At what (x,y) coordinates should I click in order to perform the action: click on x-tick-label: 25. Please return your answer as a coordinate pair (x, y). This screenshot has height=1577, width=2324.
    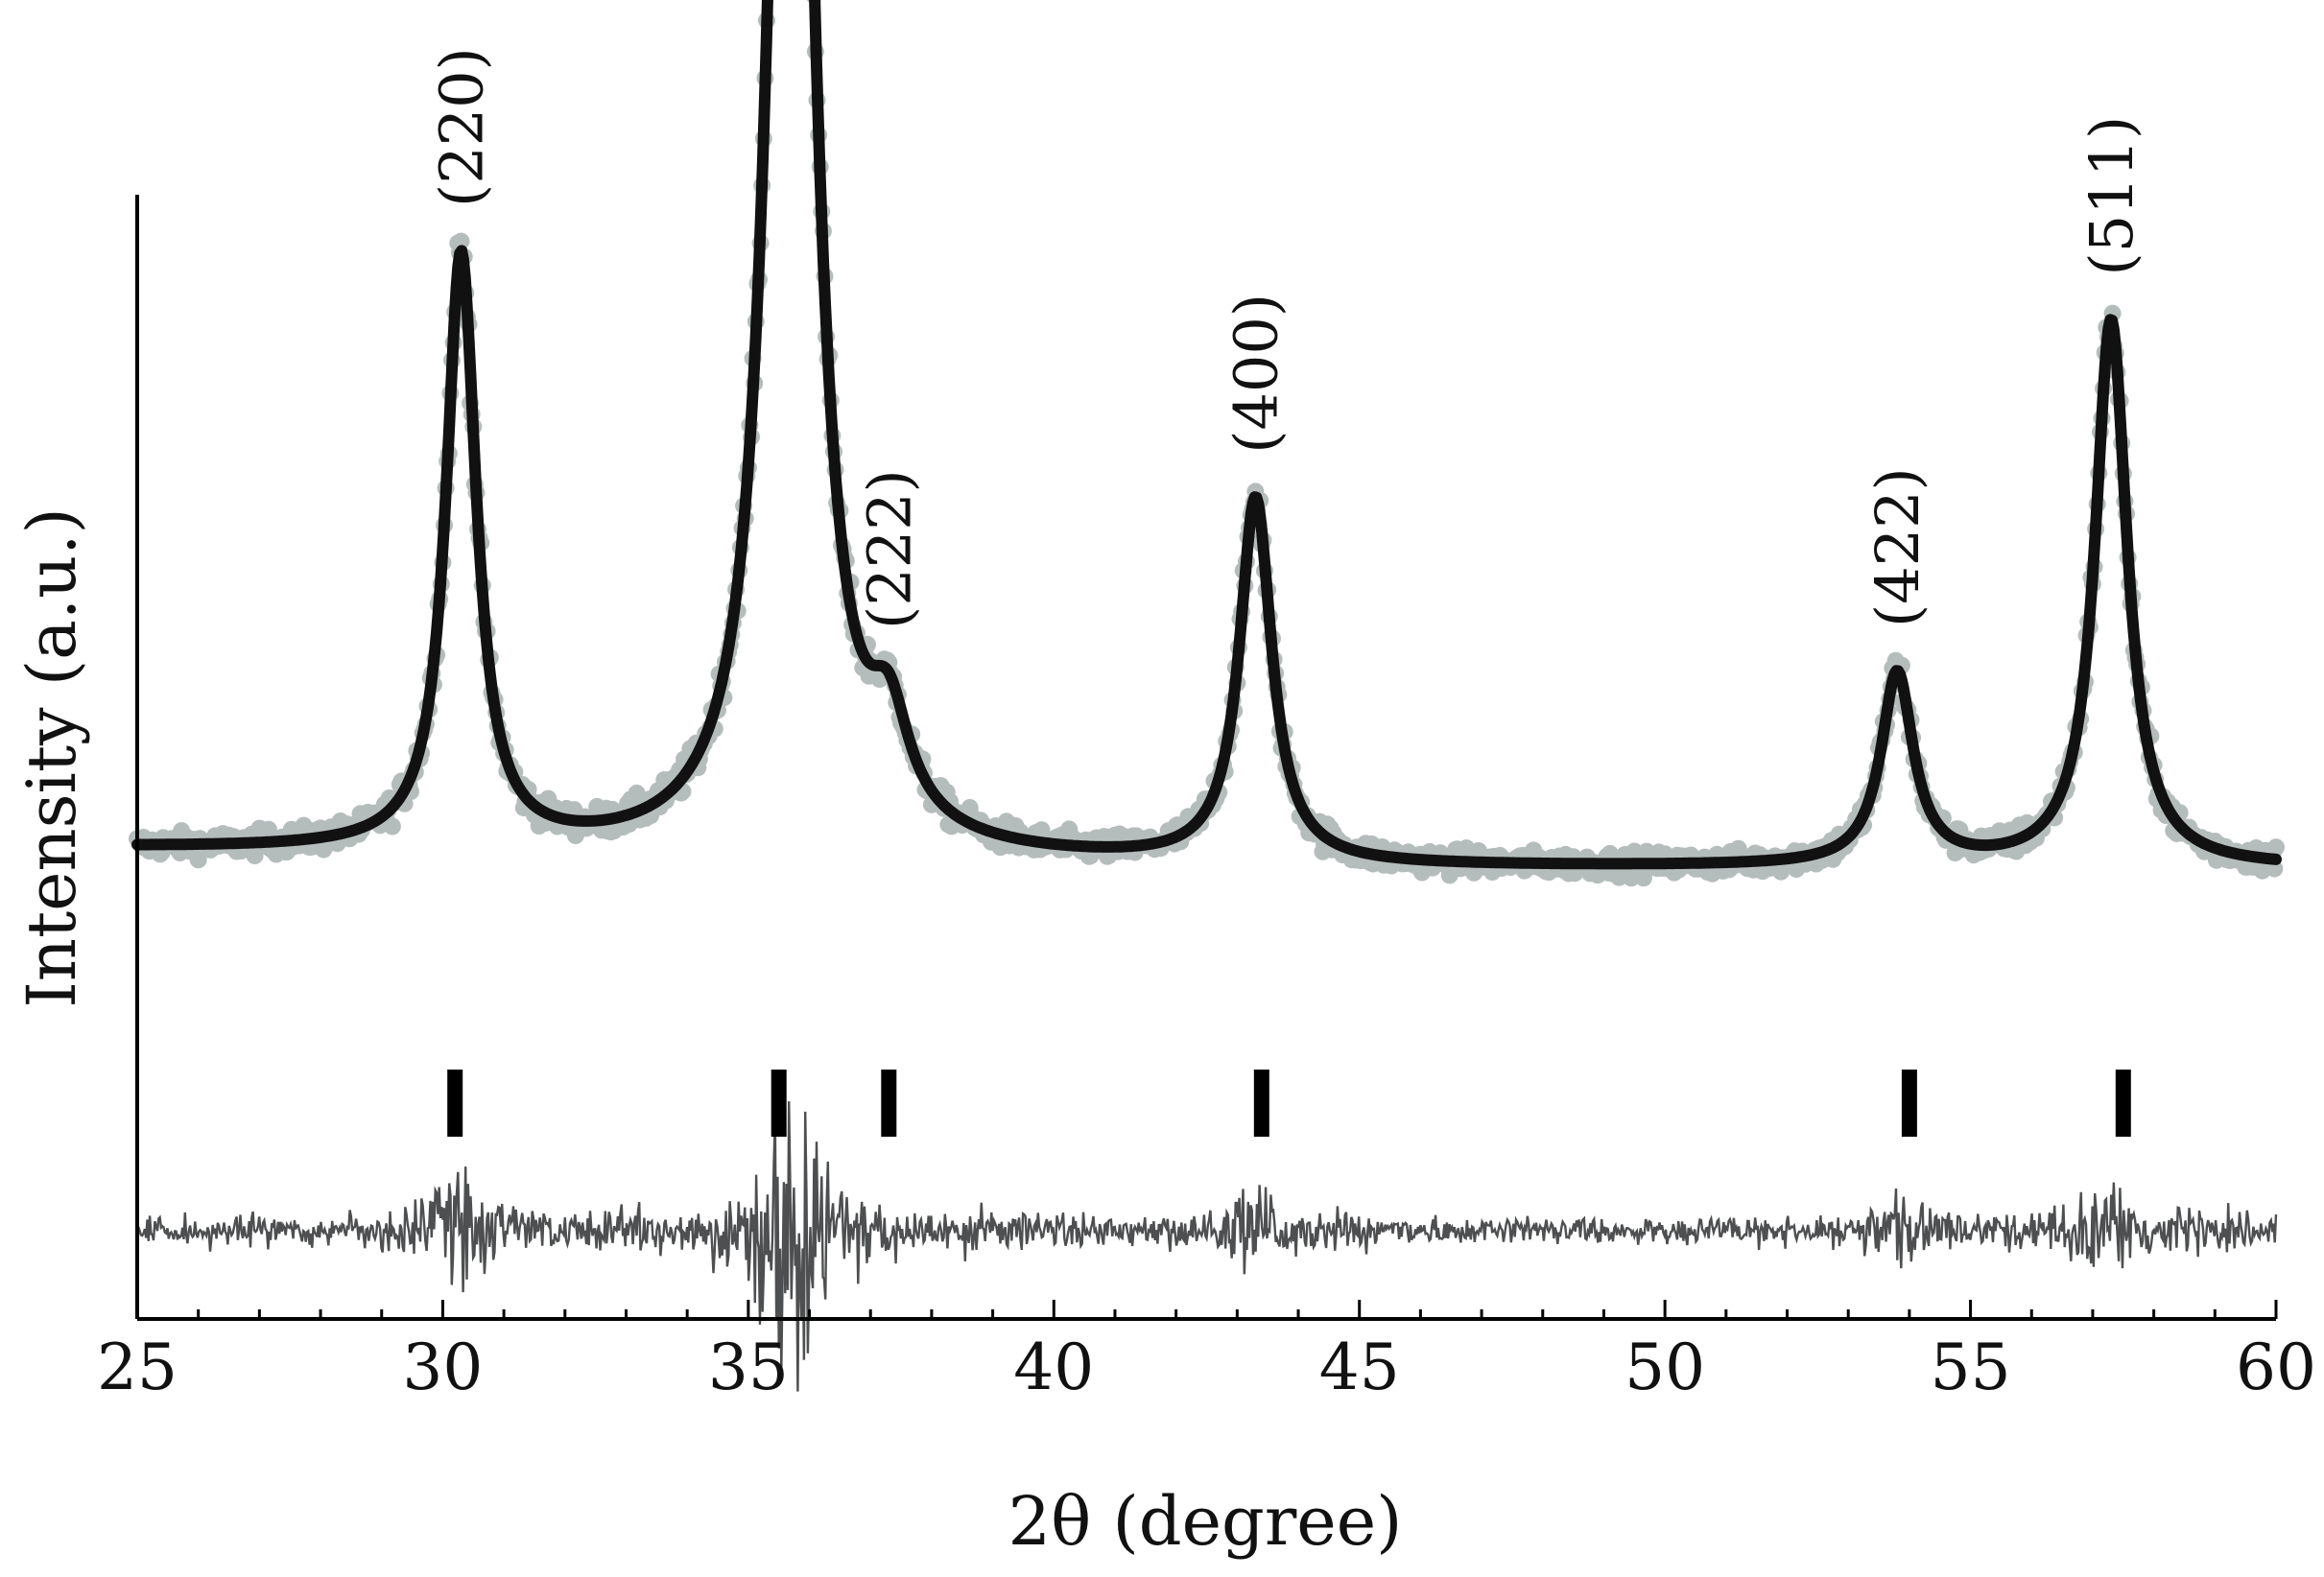
    Looking at the image, I should click on (138, 1367).